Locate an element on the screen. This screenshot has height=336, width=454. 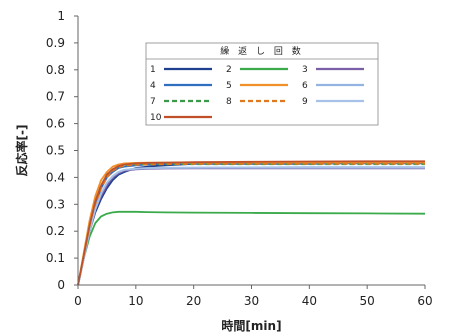
legend-label-5: 5 is located at coordinates (229, 86).